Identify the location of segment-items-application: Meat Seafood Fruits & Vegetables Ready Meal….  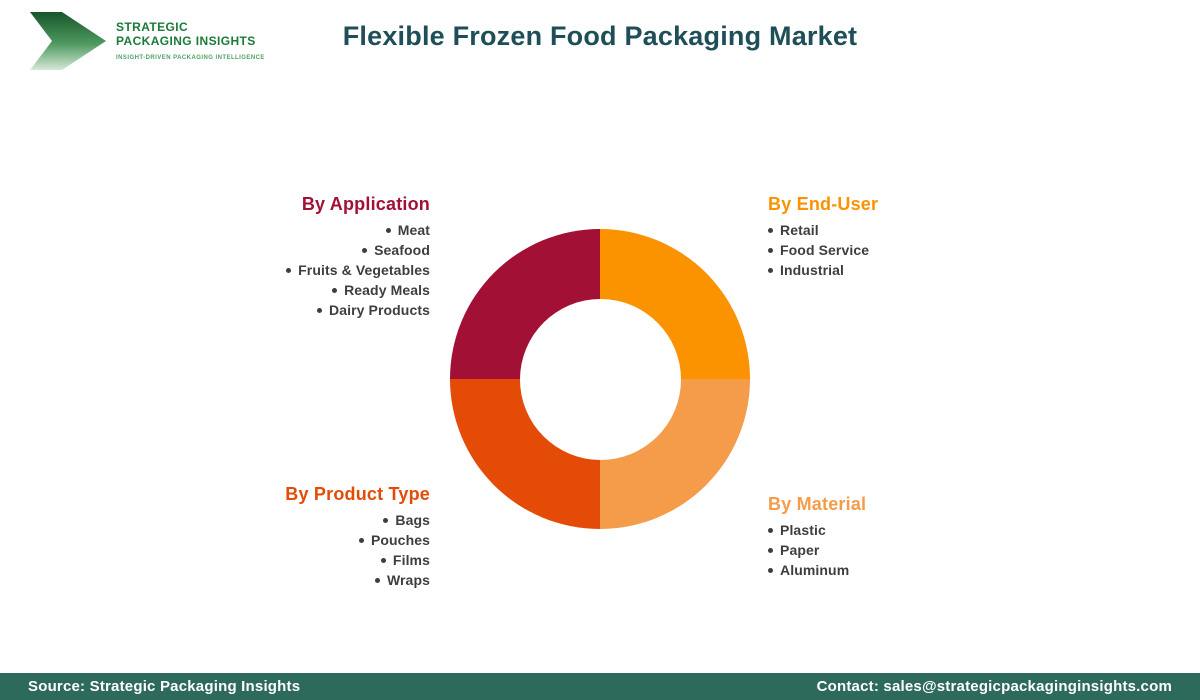
(358, 270).